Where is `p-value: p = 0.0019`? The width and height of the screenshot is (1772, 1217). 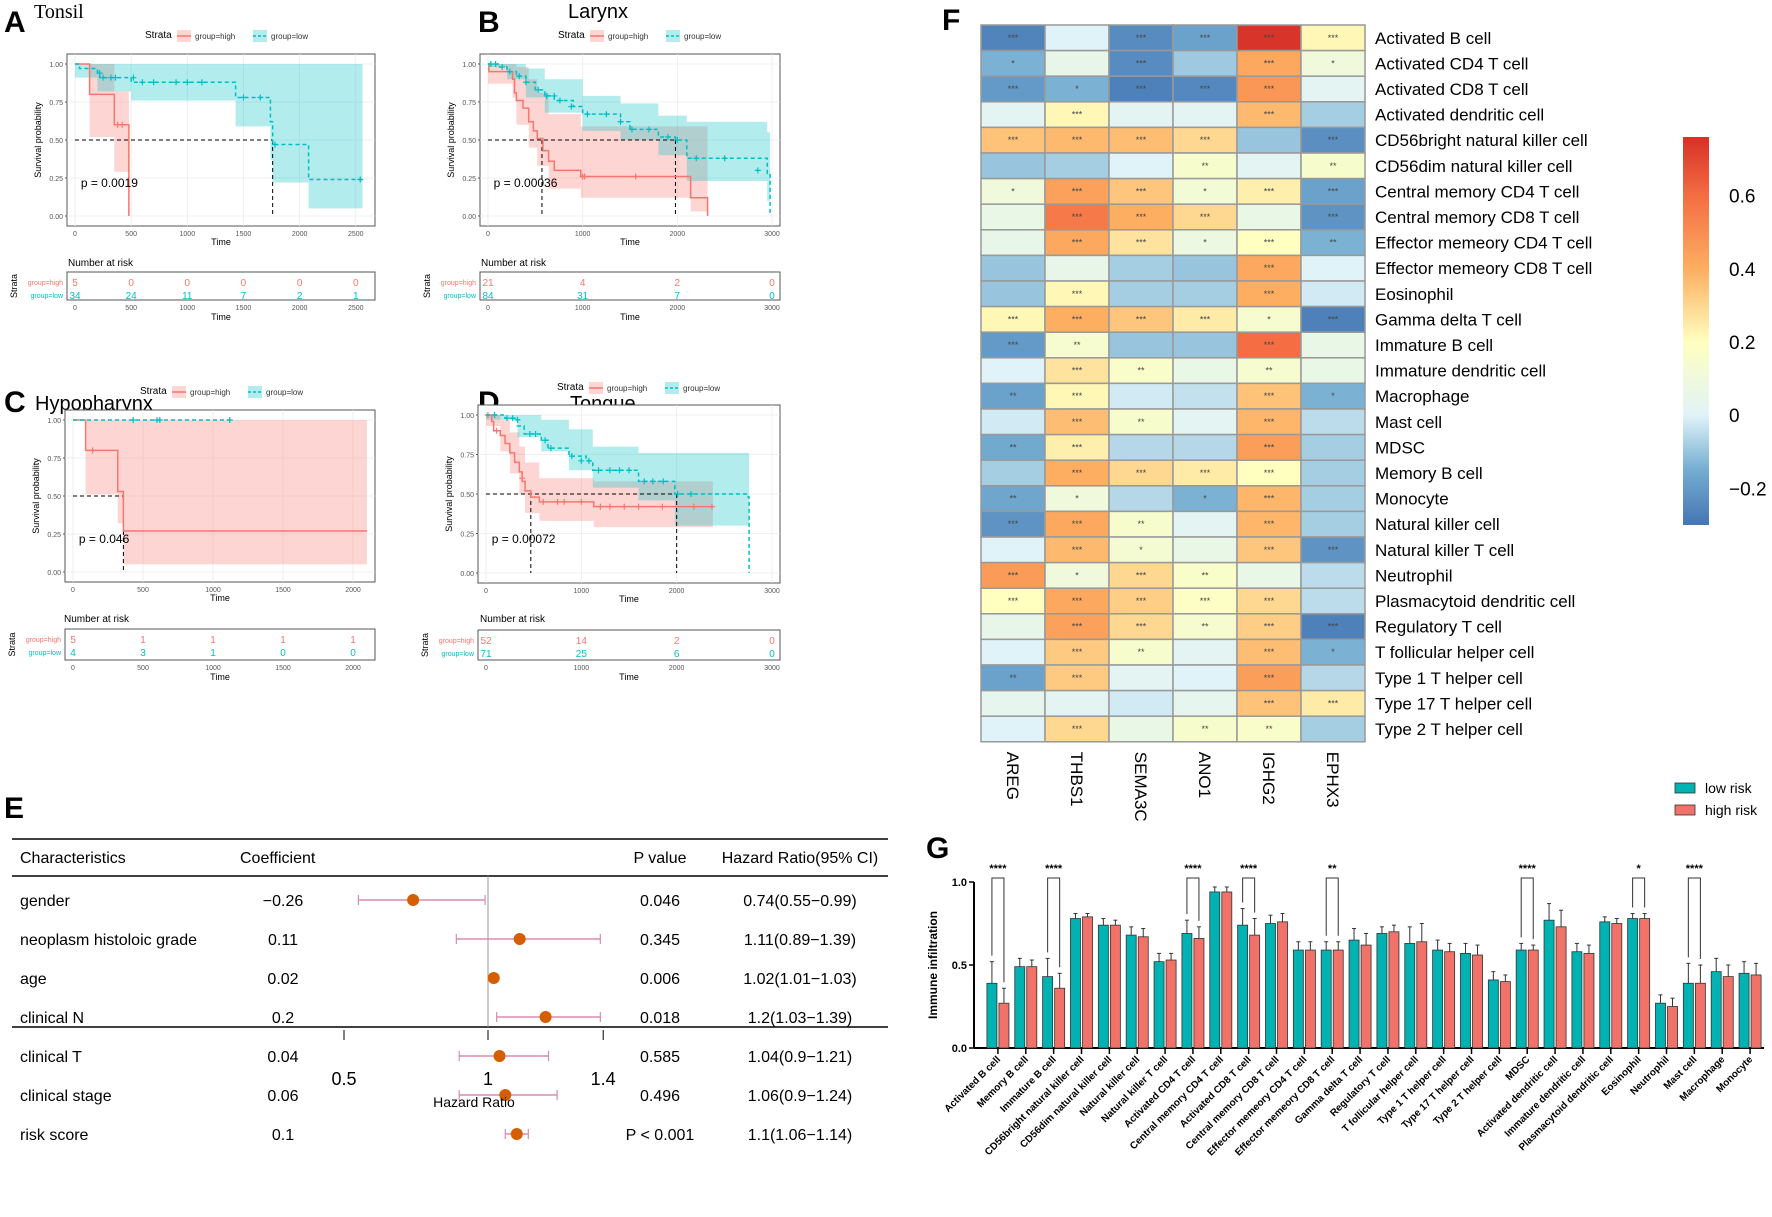
p-value: p = 0.0019 is located at coordinates (109, 183).